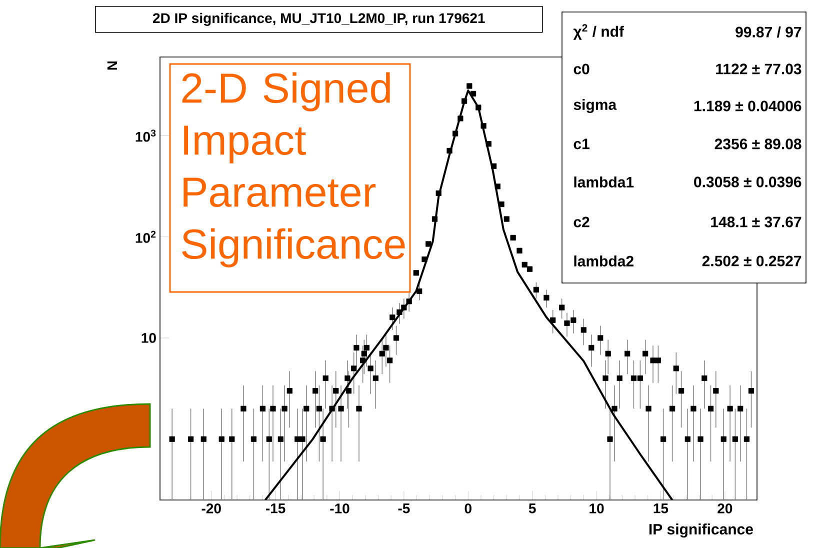 Image resolution: width=817 pixels, height=548 pixels. I want to click on annotation: 2-D Signed Impact Parameter Significance, so click(293, 170).